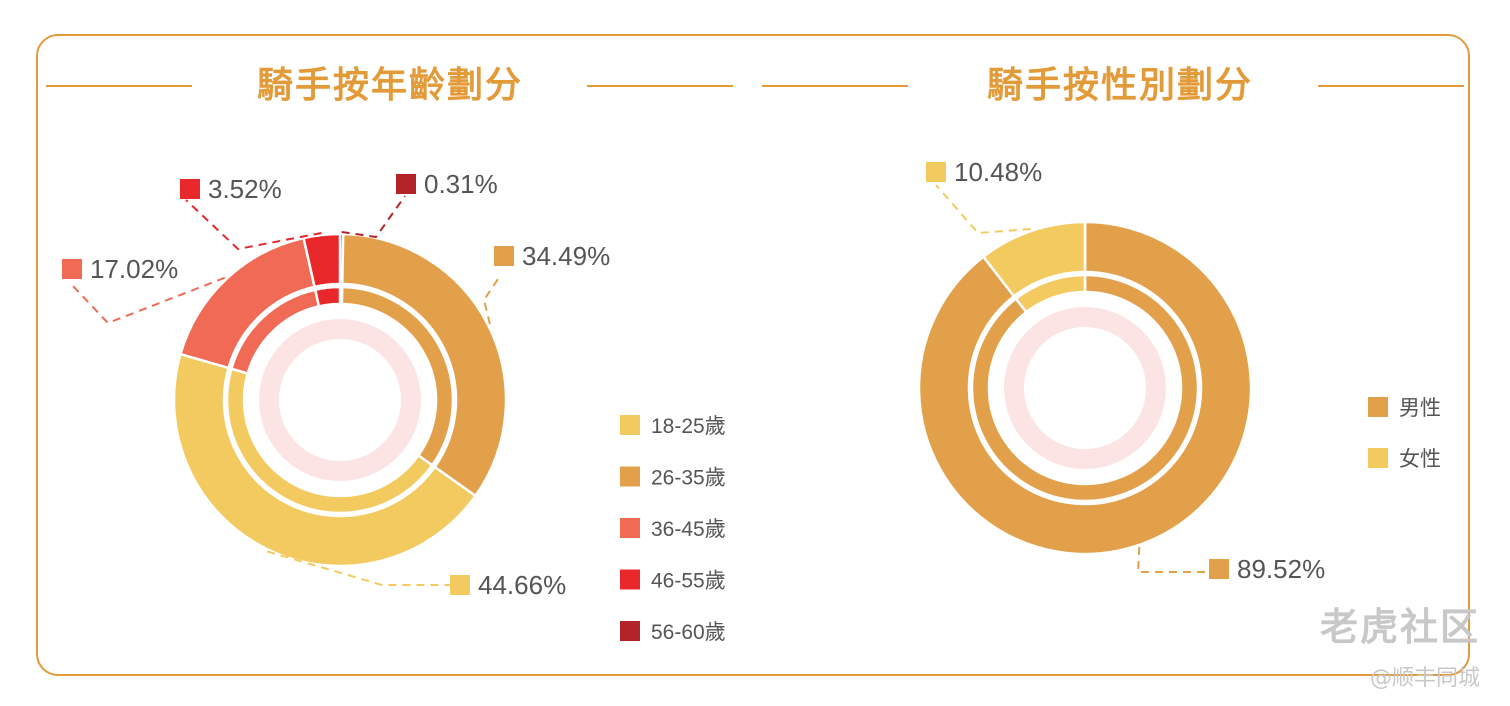  What do you see at coordinates (688, 529) in the screenshot?
I see `legend-label-2: 36-45歲` at bounding box center [688, 529].